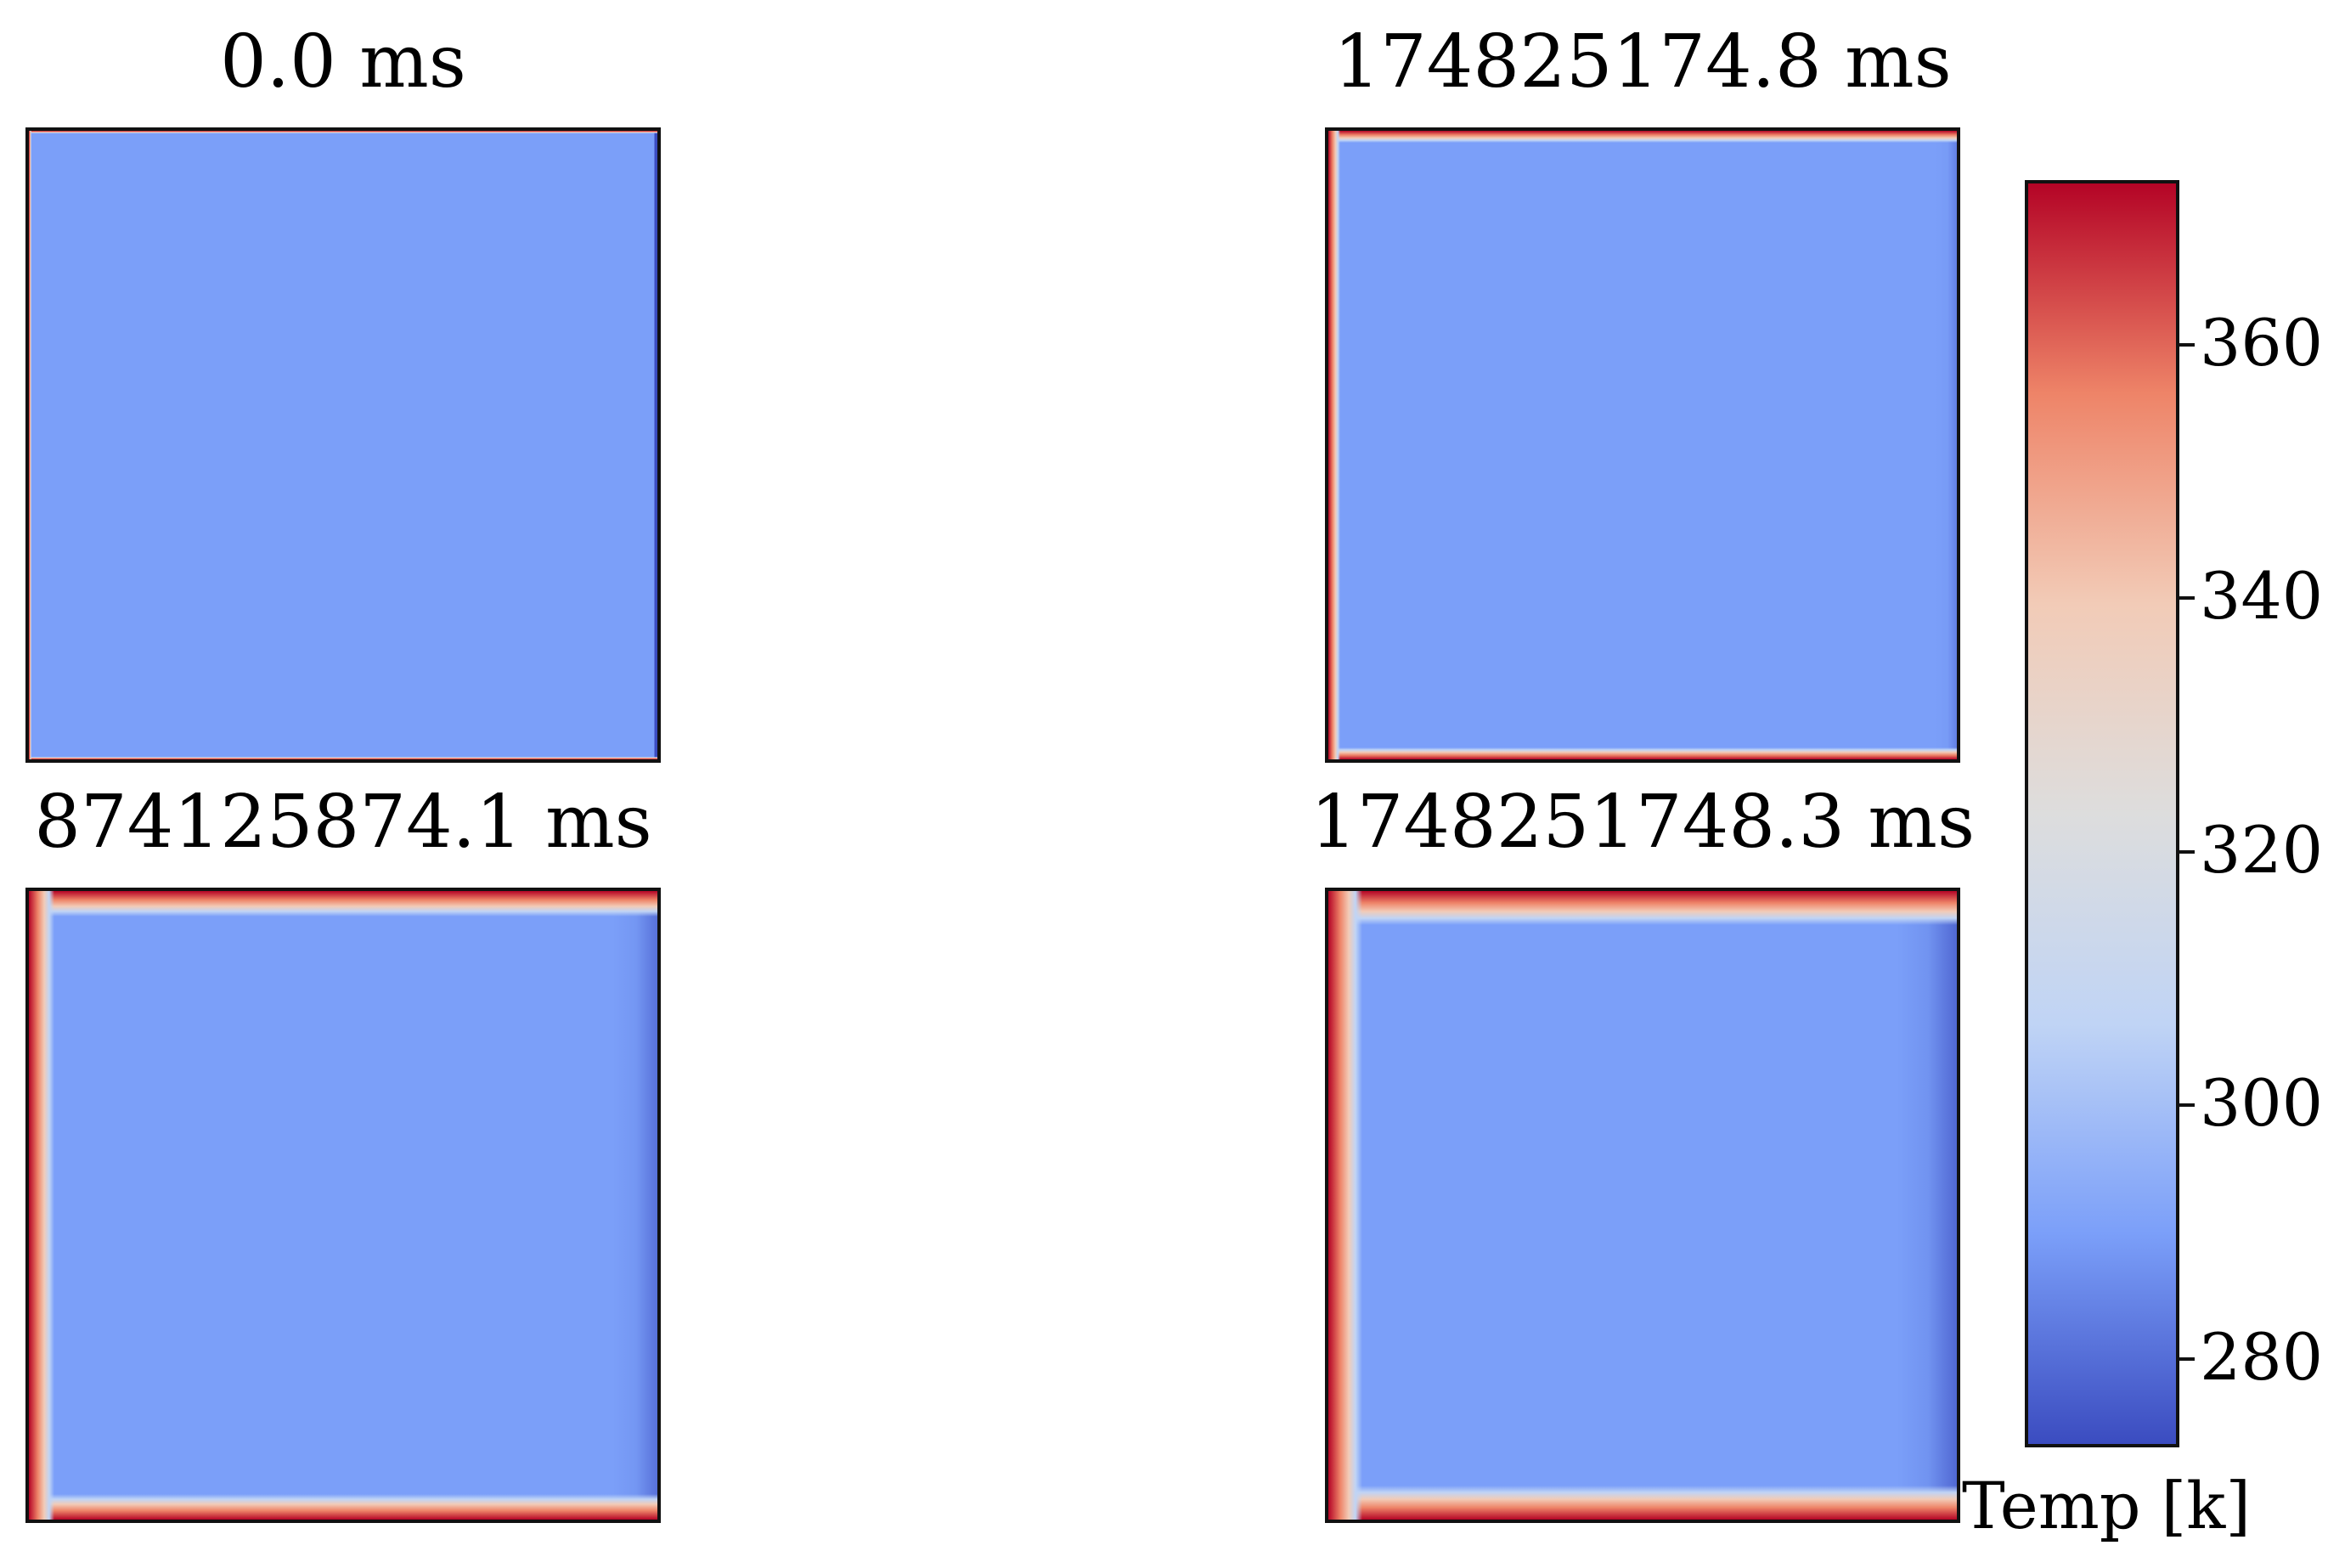 The height and width of the screenshot is (1568, 2328). I want to click on colorbar, so click(2102, 814).